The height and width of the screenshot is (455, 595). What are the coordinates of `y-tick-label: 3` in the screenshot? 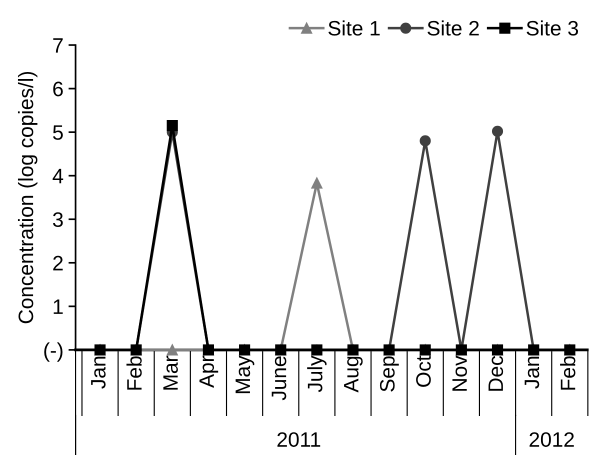 It's located at (57, 219).